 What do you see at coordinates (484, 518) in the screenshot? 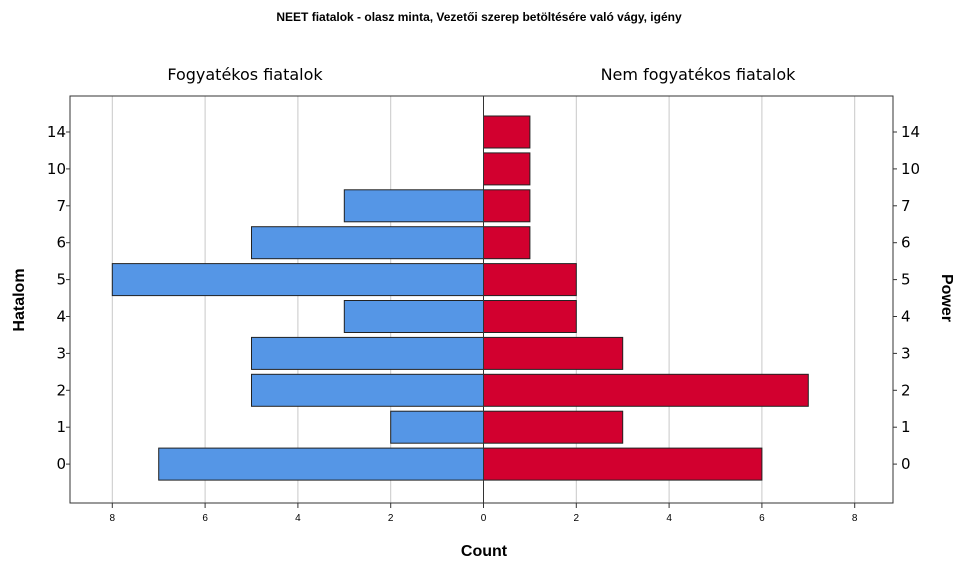
I see `x-tick-label: 0` at bounding box center [484, 518].